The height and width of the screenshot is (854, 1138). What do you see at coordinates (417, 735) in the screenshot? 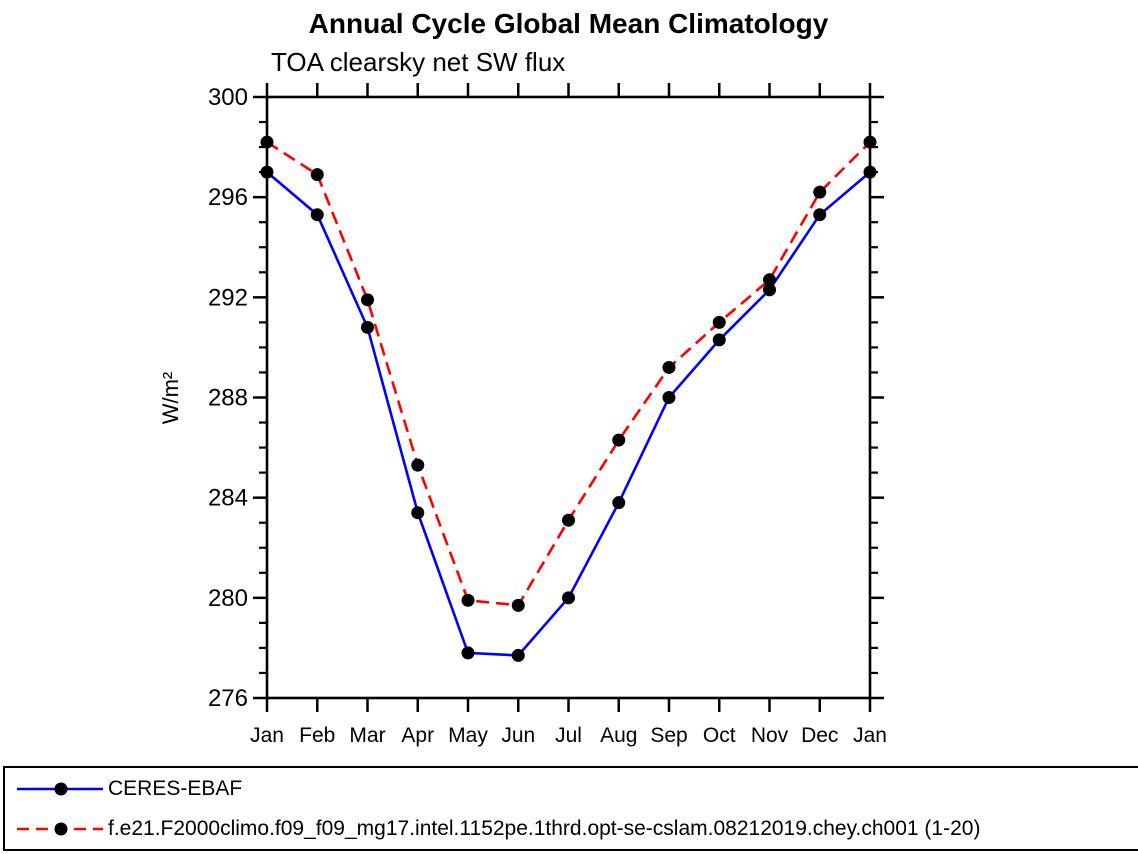
I see `x-tick-label: Apr` at bounding box center [417, 735].